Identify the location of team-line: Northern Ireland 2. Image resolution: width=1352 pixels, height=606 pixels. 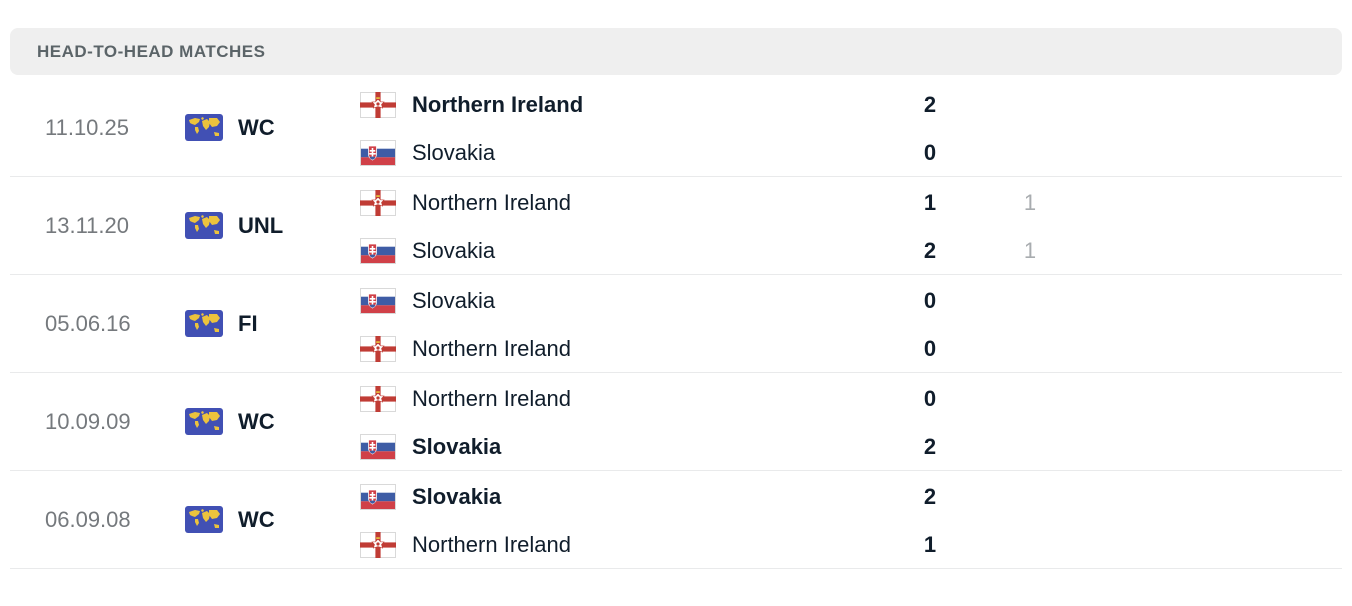
(851, 105).